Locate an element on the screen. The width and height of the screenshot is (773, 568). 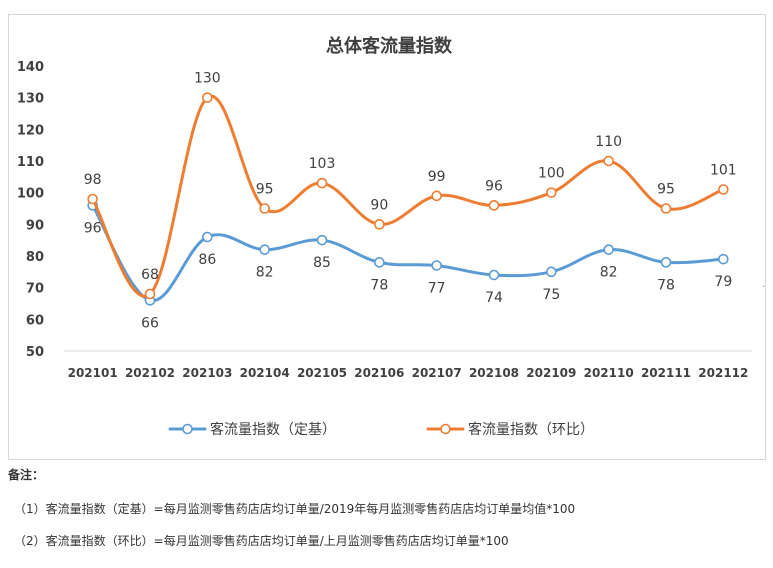
y-tick-label: 80 is located at coordinates (35, 257).